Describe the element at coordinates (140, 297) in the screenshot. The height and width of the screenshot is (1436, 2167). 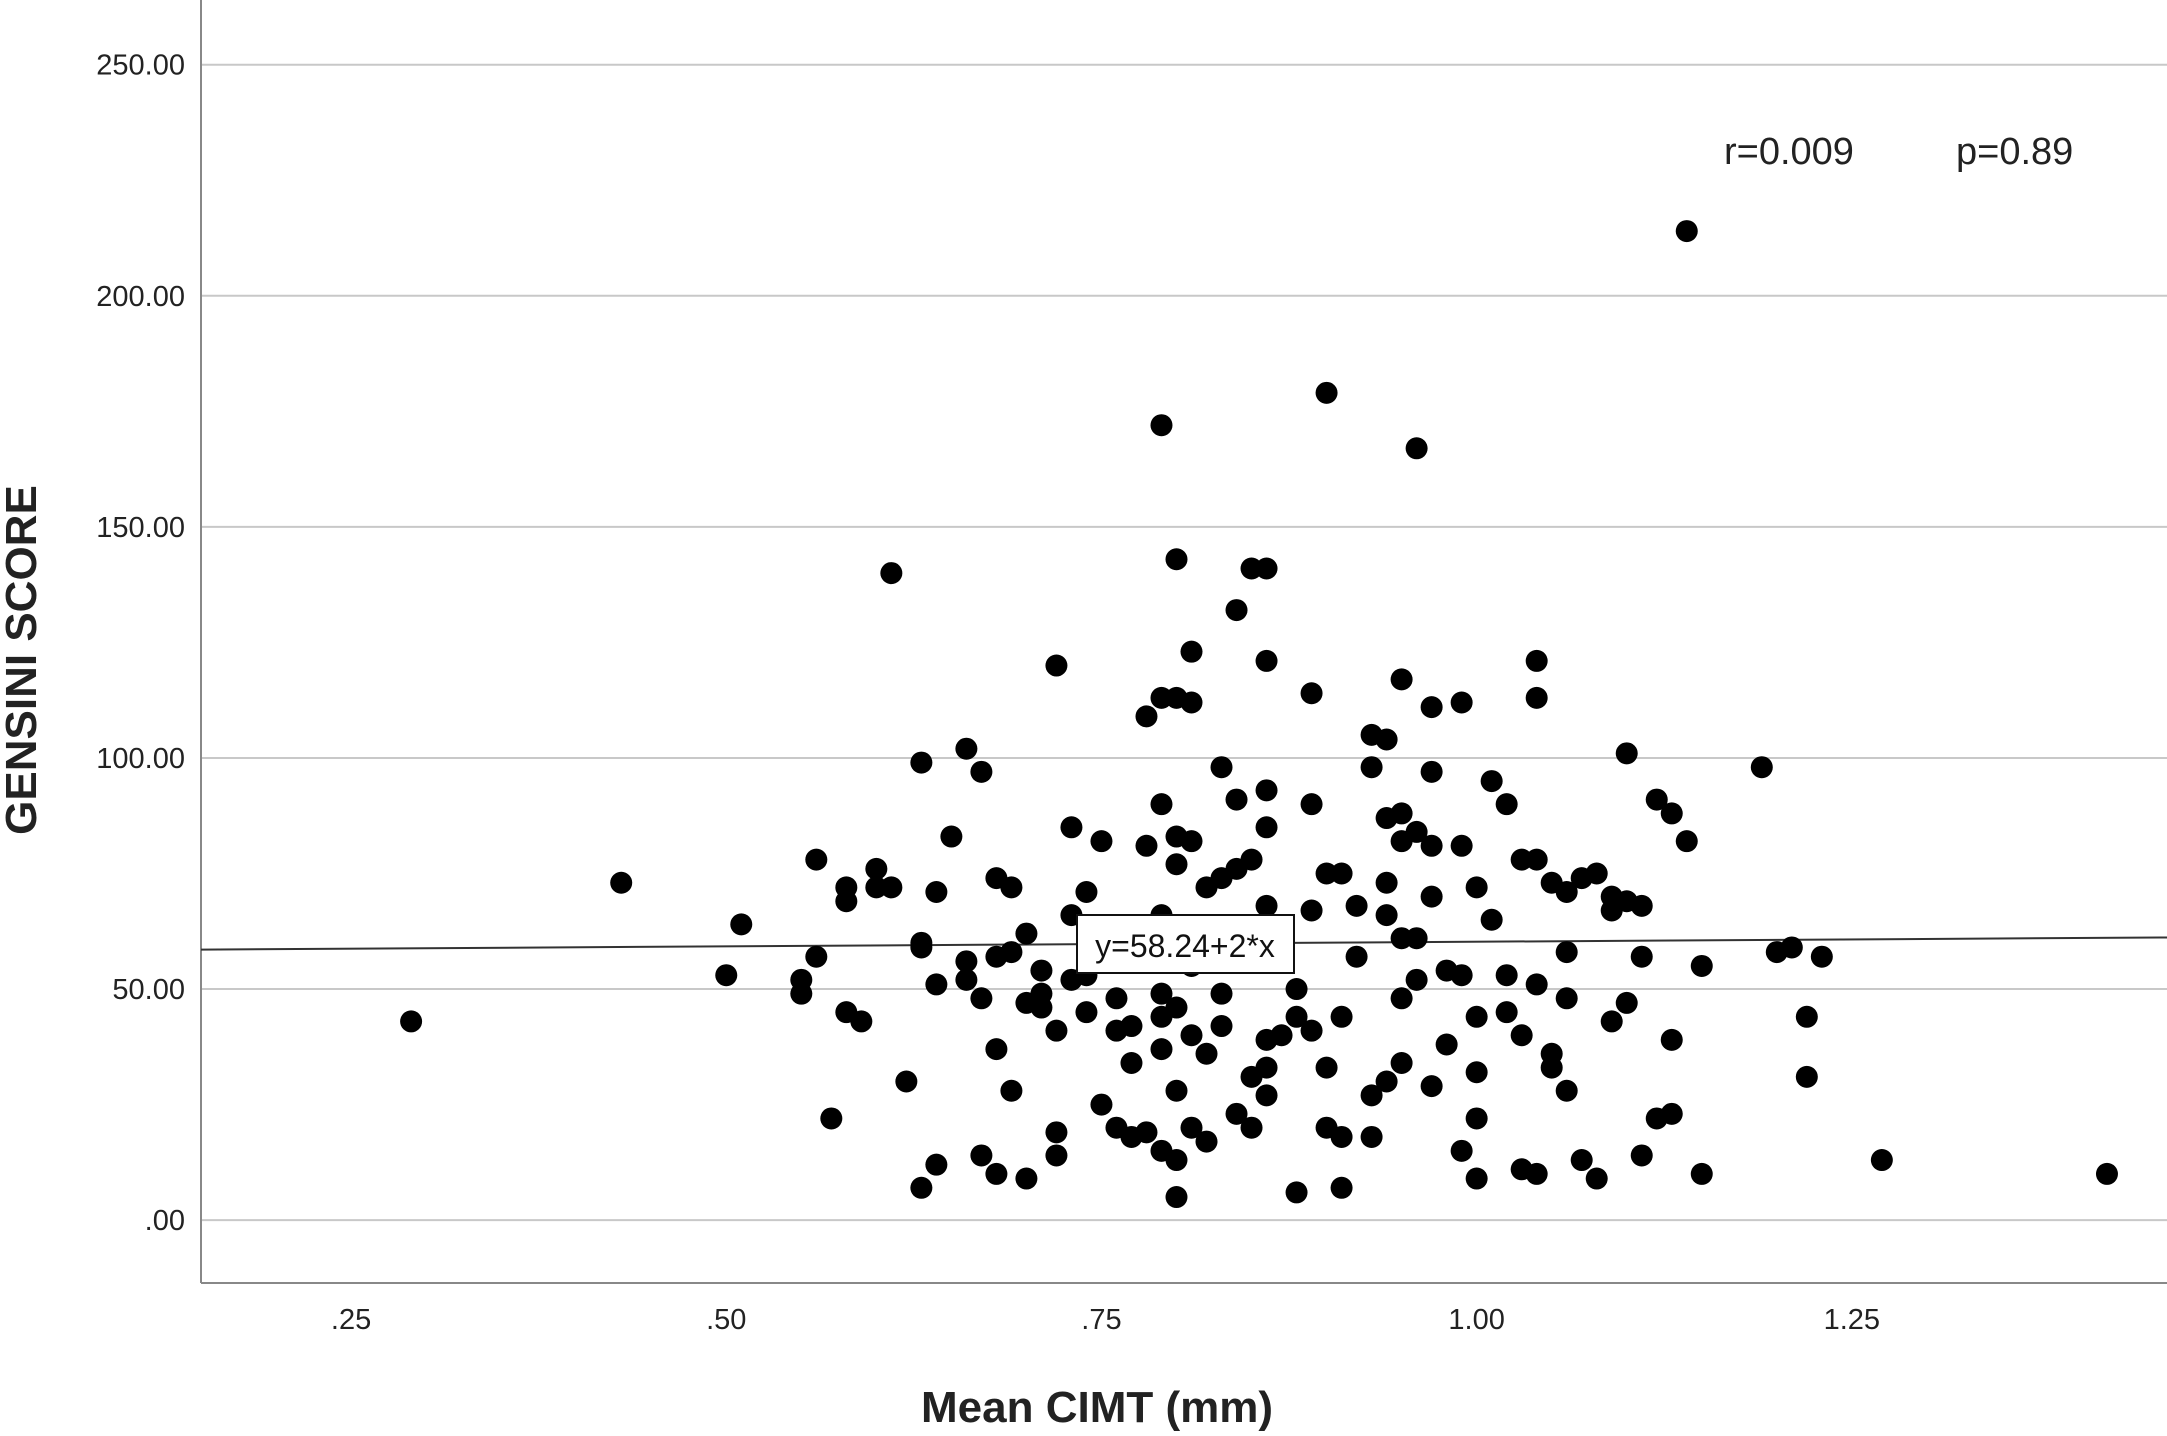
I see `y-tick-label: 200.00` at that location.